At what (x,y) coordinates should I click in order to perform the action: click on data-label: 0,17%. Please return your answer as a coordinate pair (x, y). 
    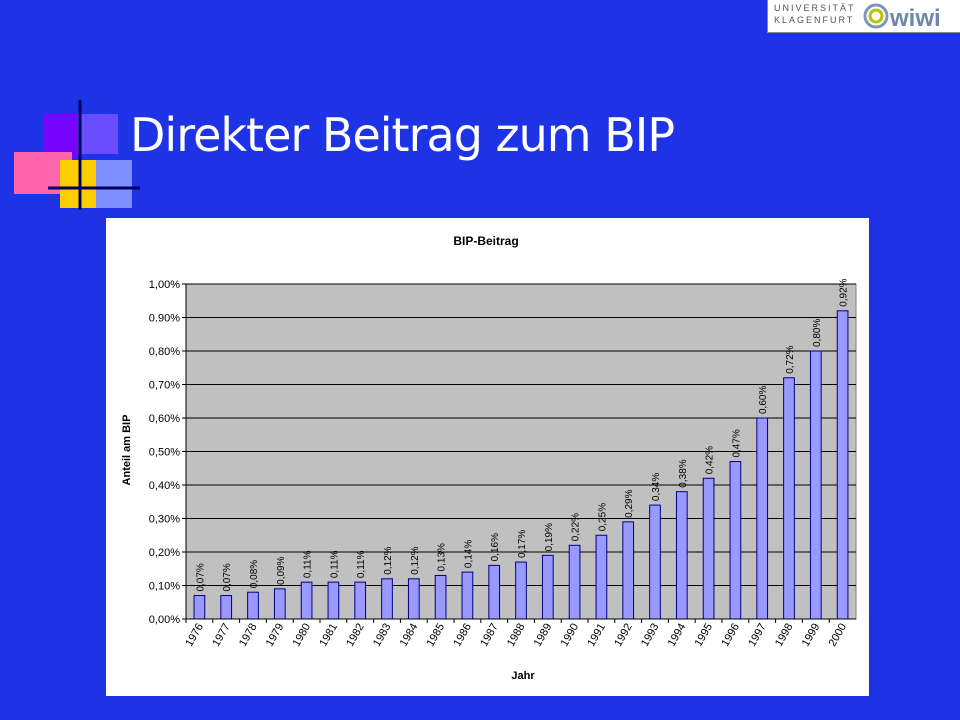
    Looking at the image, I should click on (522, 544).